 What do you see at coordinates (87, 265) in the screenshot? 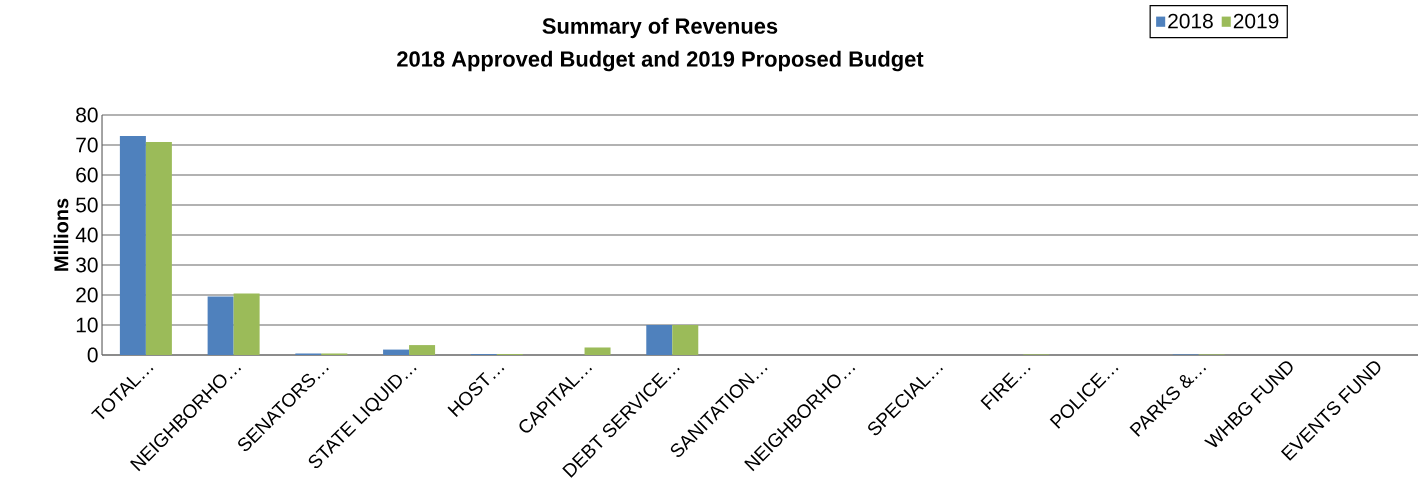
I see `y-tick-label: 30` at bounding box center [87, 265].